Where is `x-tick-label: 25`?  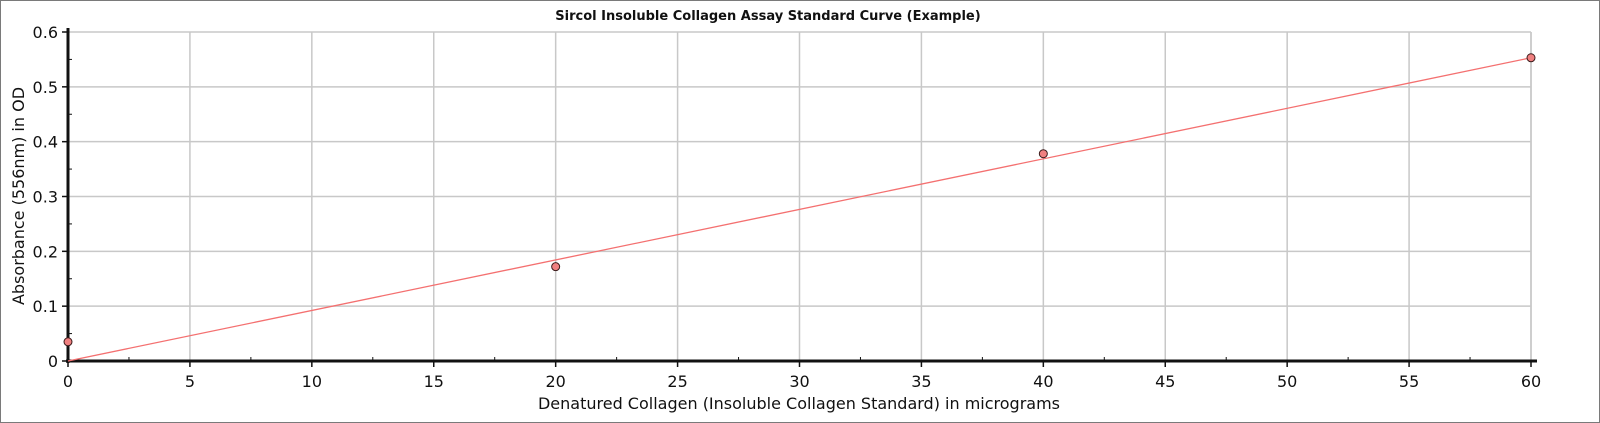 x-tick-label: 25 is located at coordinates (677, 381).